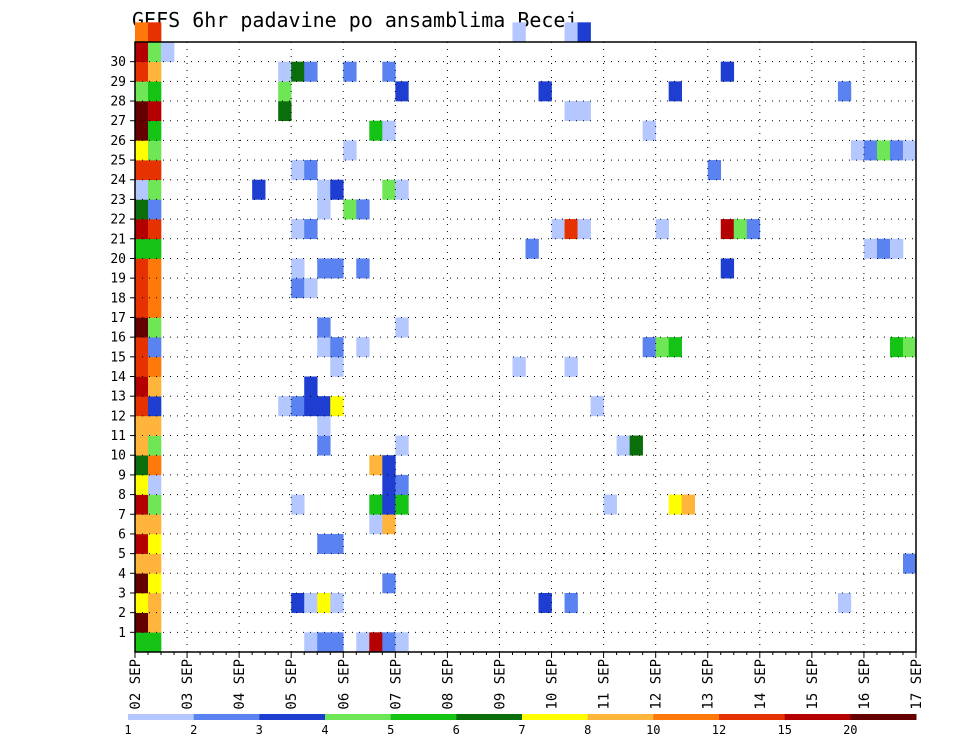  I want to click on x-tick-label: 07 SEP, so click(396, 684).